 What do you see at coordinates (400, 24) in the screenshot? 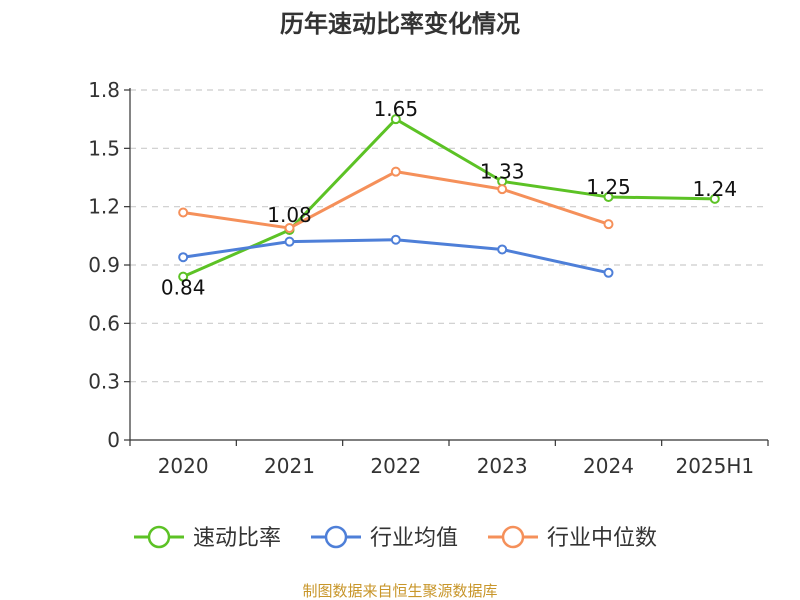
I see `chart-title: 历年速动比率变化情况` at bounding box center [400, 24].